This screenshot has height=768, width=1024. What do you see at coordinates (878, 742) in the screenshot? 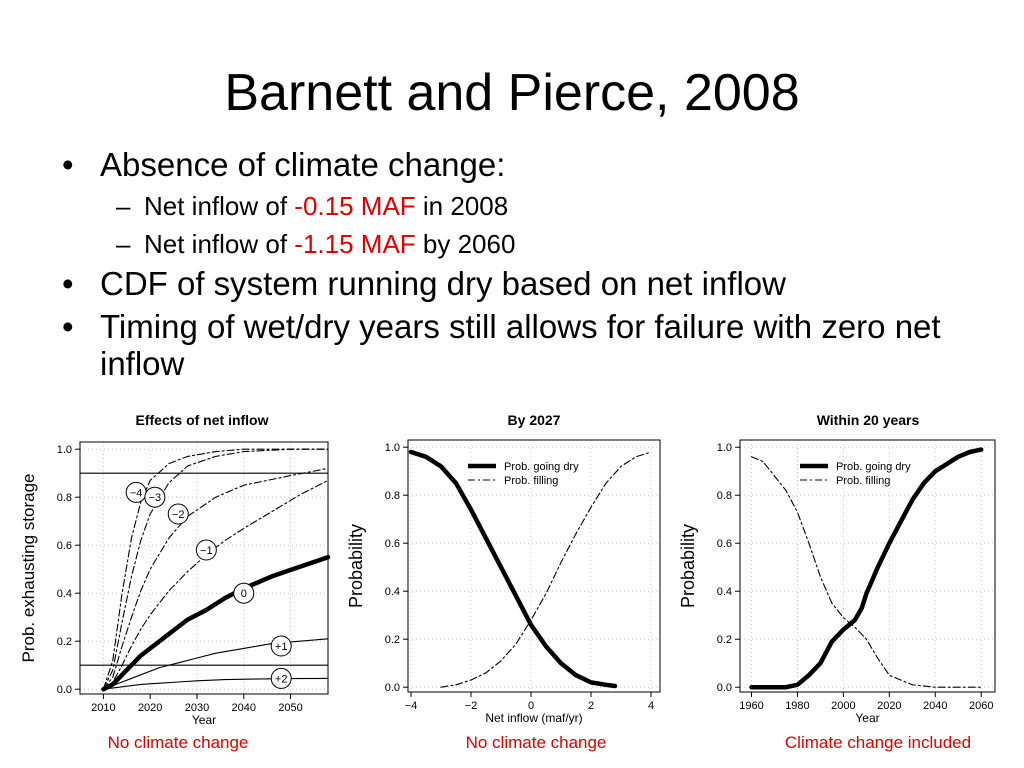
I see `caption-chart-3: Climate change included` at bounding box center [878, 742].